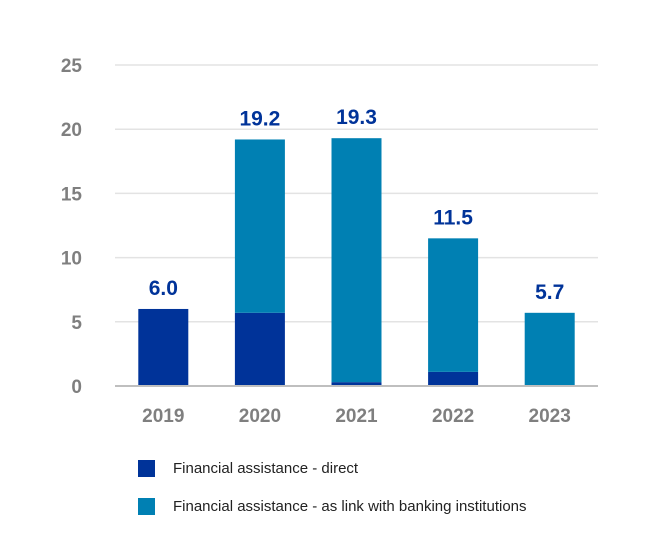  I want to click on legend-swatch-direct, so click(146, 468).